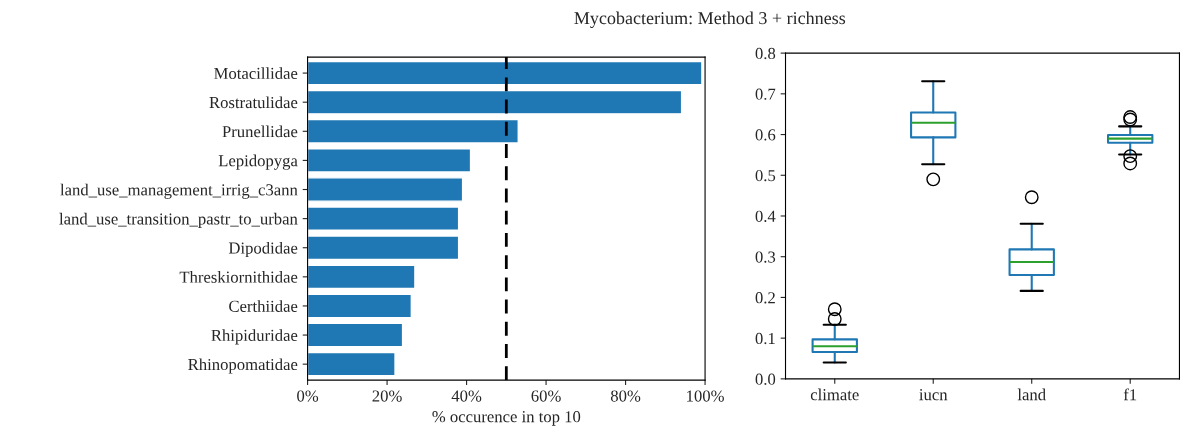  Describe the element at coordinates (765, 175) in the screenshot. I see `y-tick-label: 0.5` at that location.